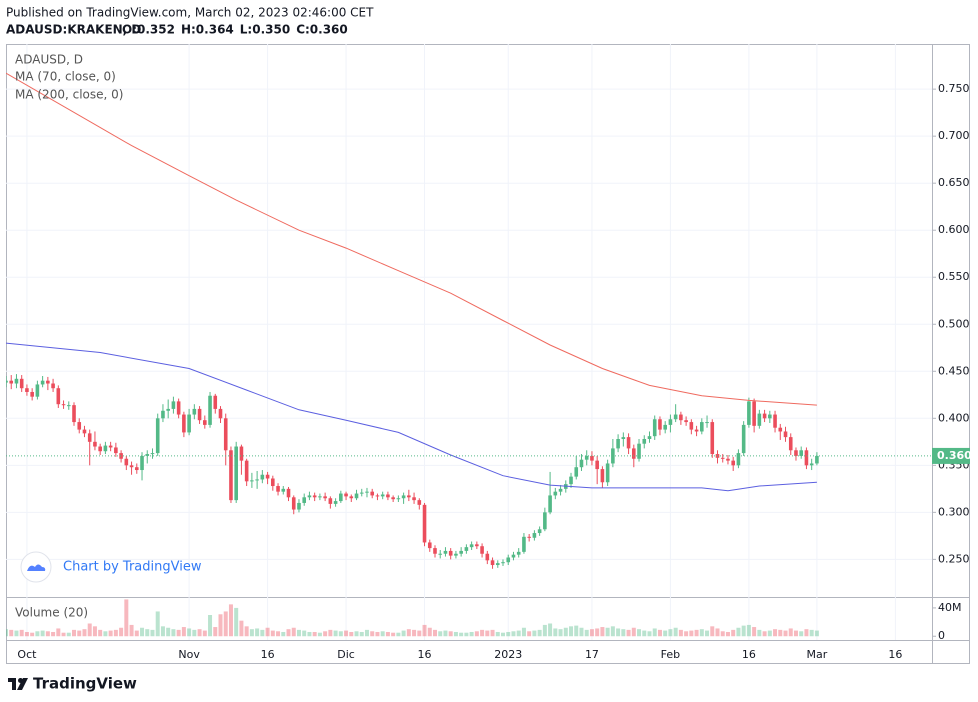  What do you see at coordinates (132, 567) in the screenshot?
I see `watermark-text: Chart by TradingView` at bounding box center [132, 567].